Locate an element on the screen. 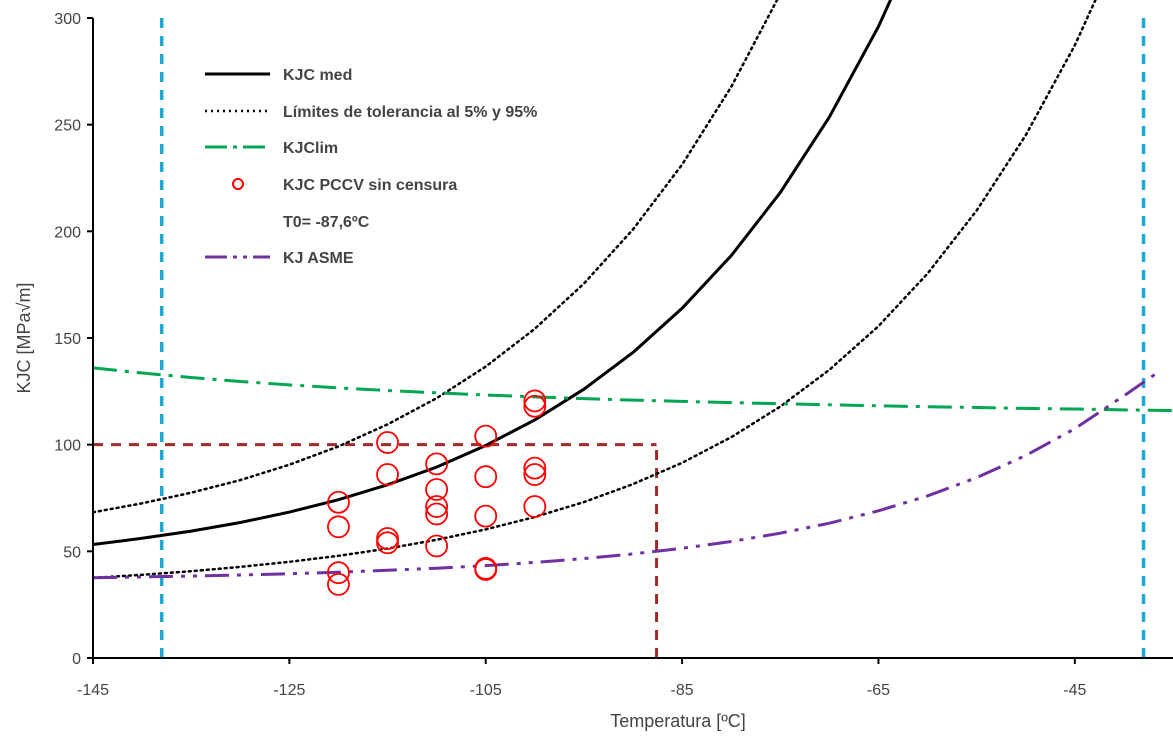 The image size is (1173, 738). y-tick-label: 200 is located at coordinates (67, 232).